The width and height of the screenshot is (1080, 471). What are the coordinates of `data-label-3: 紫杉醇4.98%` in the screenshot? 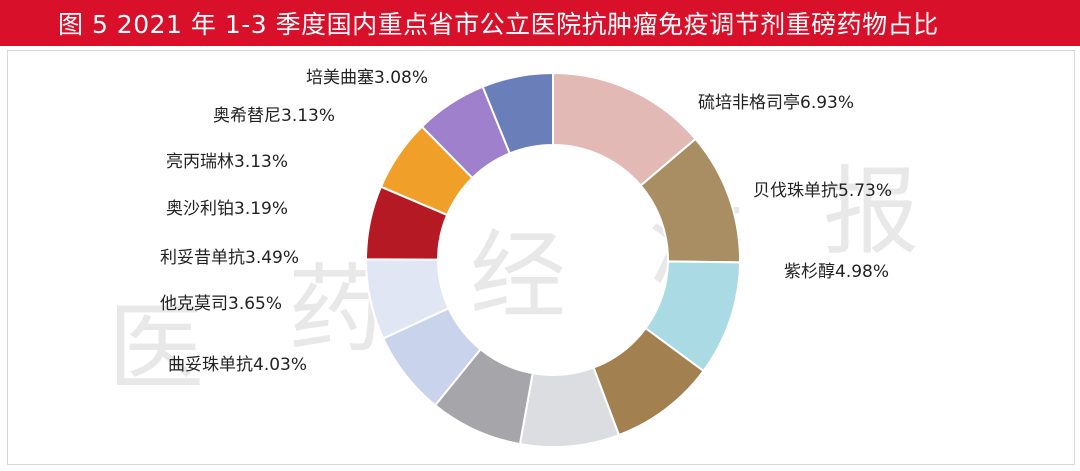 It's located at (836, 272).